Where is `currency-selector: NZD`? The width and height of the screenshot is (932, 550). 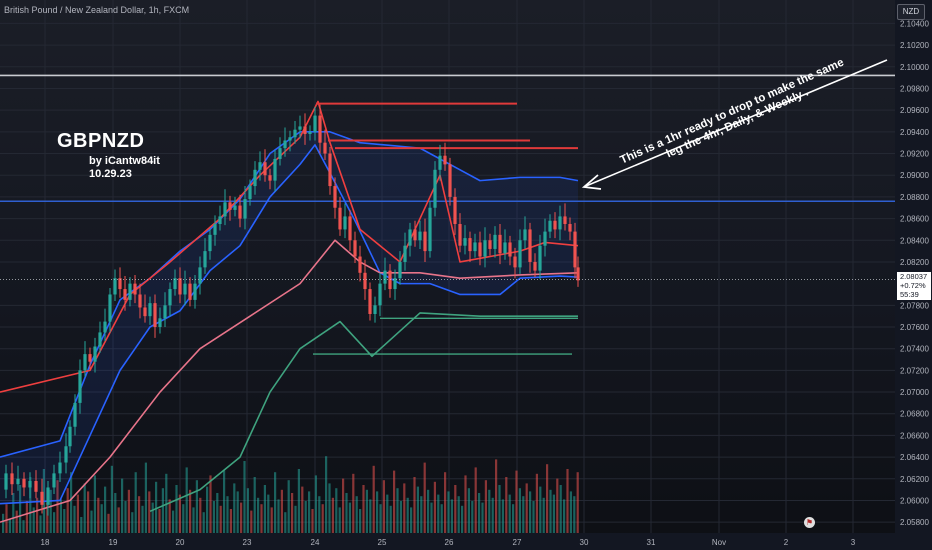
currency-selector: NZD is located at coordinates (911, 12).